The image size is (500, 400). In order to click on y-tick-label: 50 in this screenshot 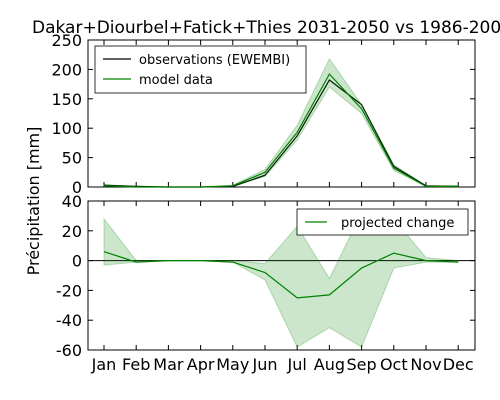, I will do `click(72, 158)`.